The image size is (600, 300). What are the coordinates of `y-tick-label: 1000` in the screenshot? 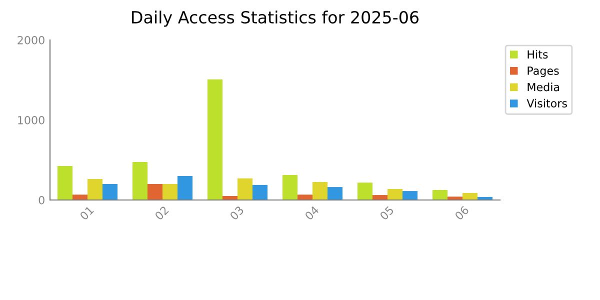 It's located at (31, 120).